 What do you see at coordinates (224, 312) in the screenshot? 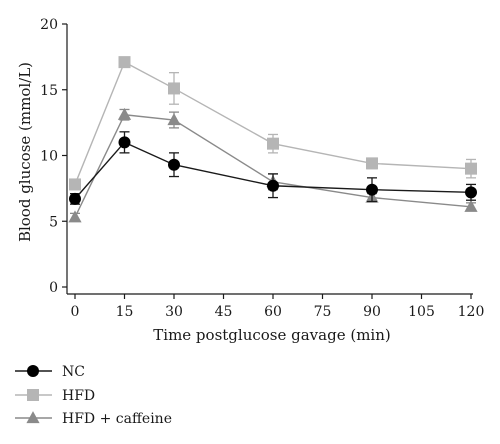
I see `x-tick-label: 45` at bounding box center [224, 312].